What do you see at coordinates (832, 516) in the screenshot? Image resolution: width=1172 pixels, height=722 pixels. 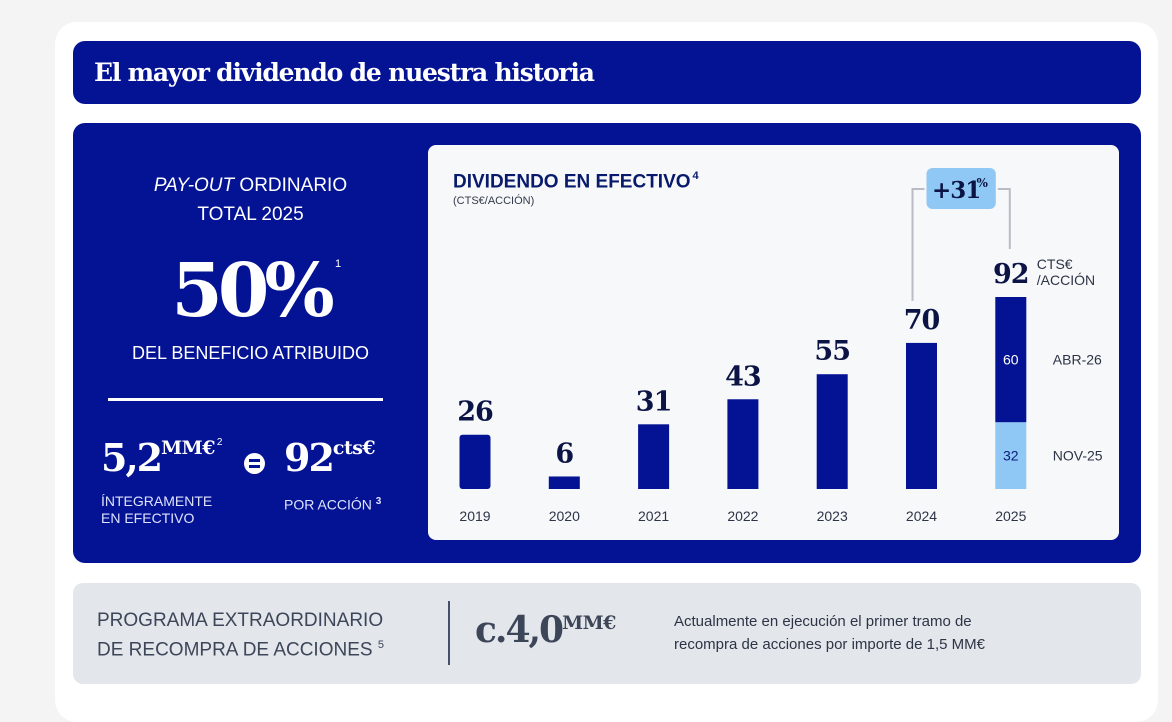 I see `x-tick-2023: 2023` at bounding box center [832, 516].